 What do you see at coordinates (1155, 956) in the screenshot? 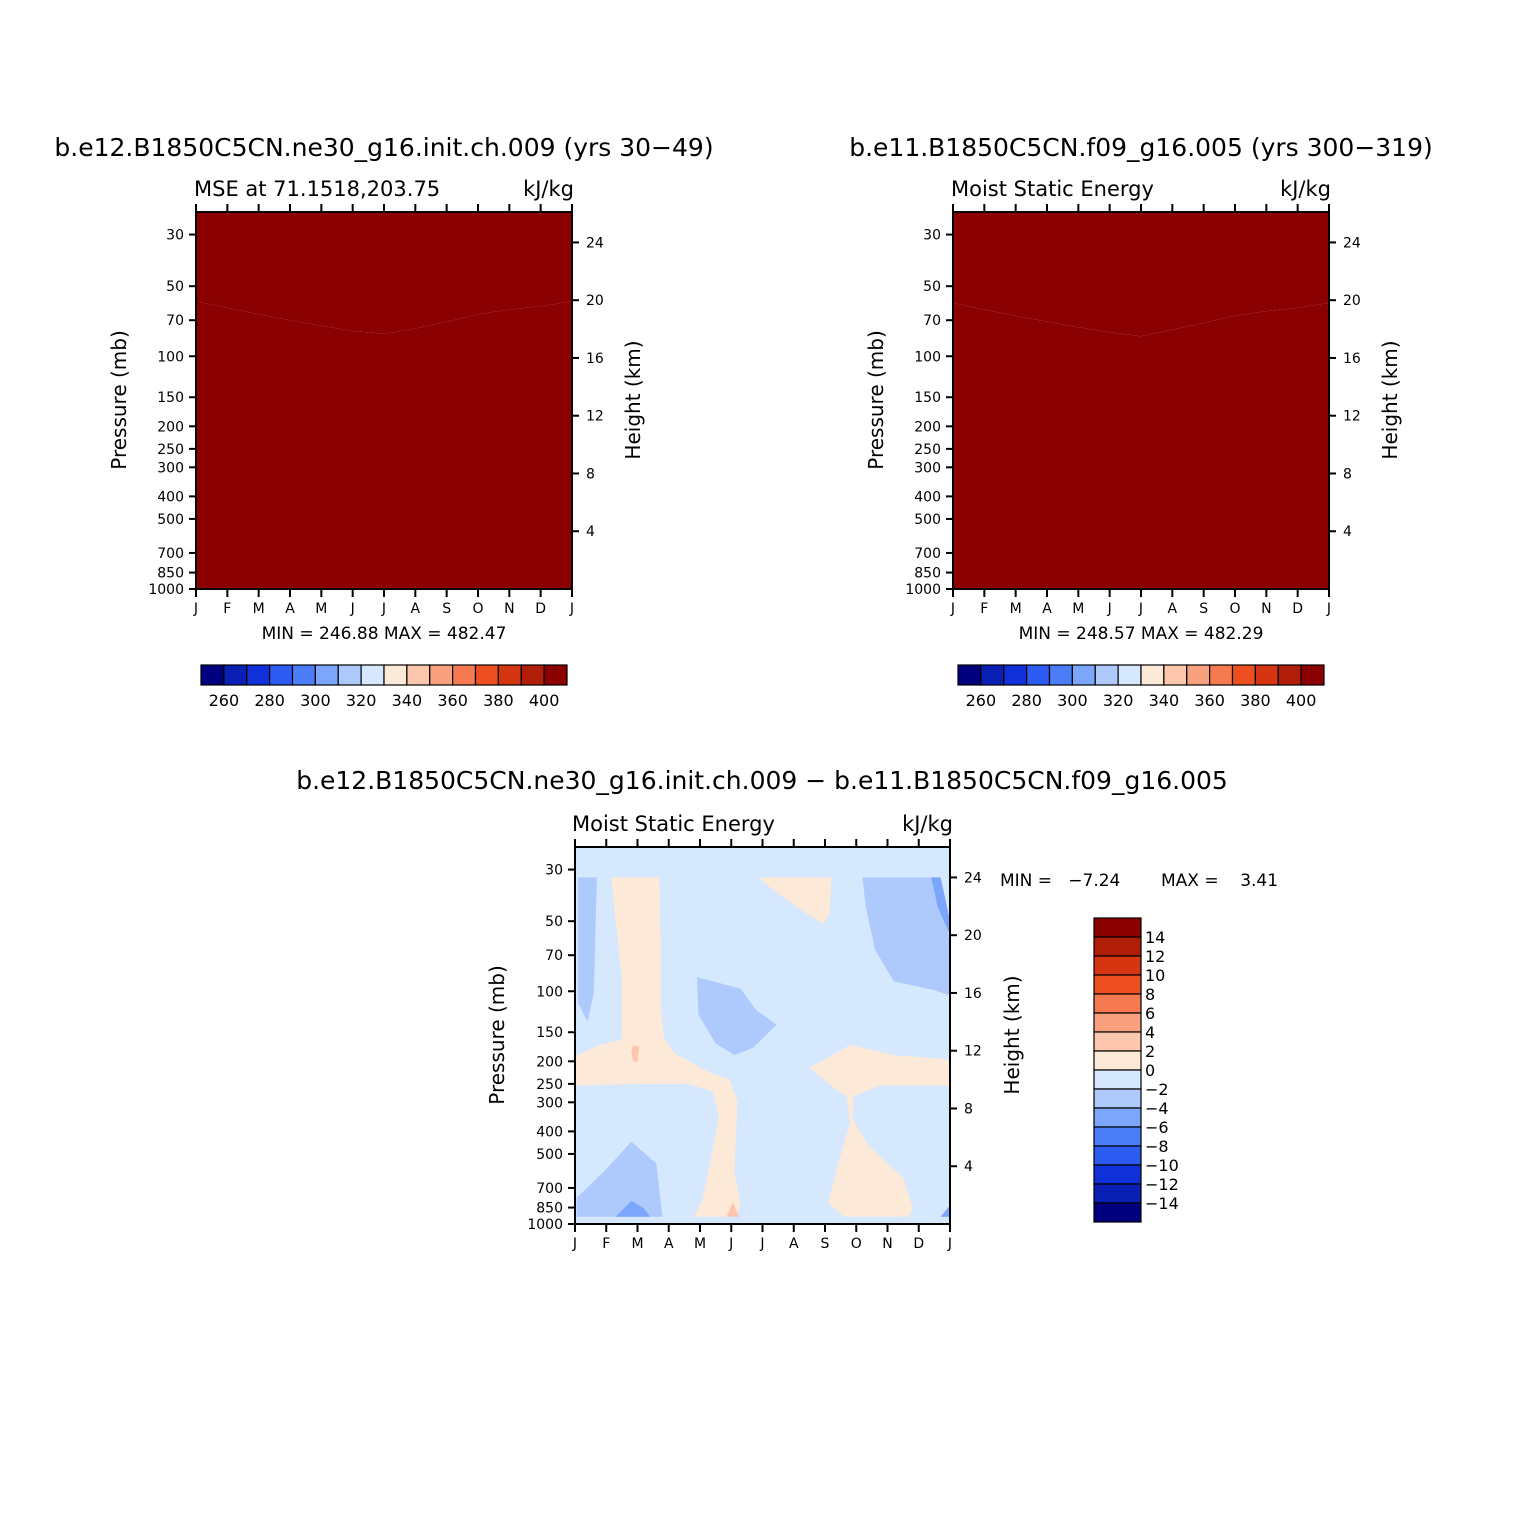
I see `colorbar-label: 12` at bounding box center [1155, 956].